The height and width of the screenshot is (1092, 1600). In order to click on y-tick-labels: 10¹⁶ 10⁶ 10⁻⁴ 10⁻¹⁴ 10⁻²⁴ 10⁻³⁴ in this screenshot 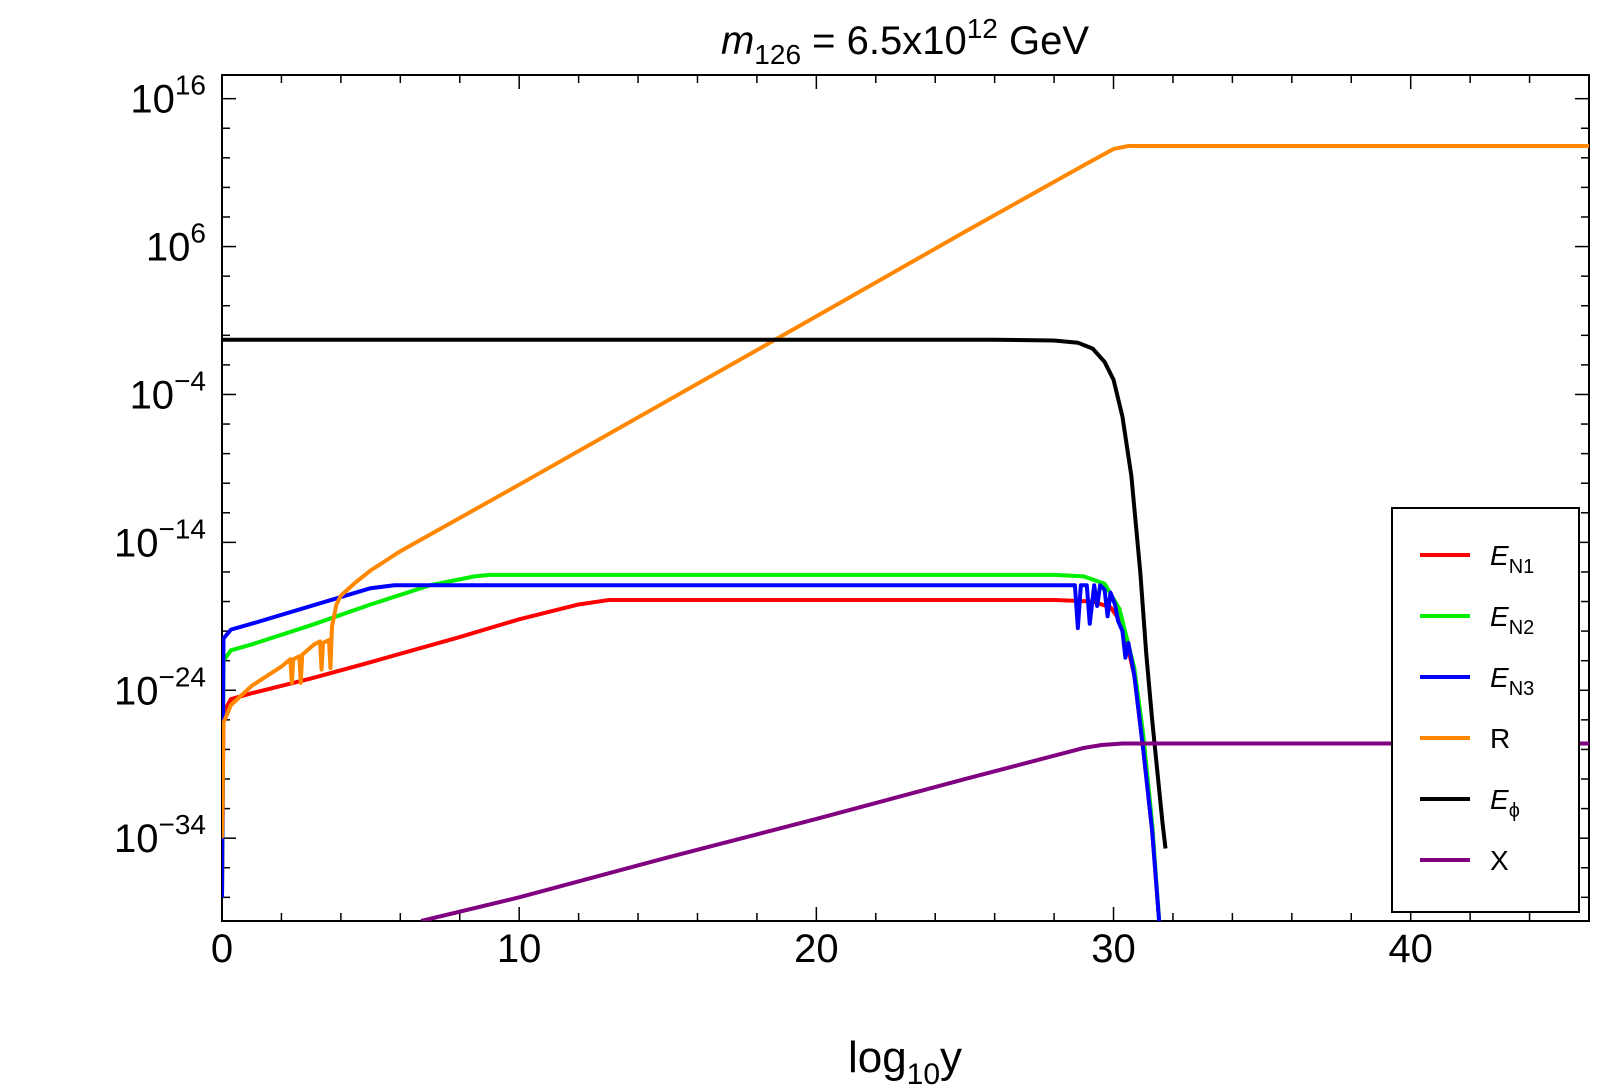, I will do `click(160, 466)`.